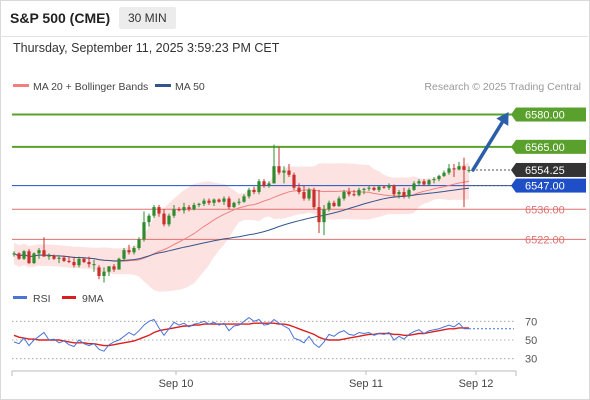  What do you see at coordinates (545, 187) in the screenshot?
I see `price-level-value: 6547.00` at bounding box center [545, 187].